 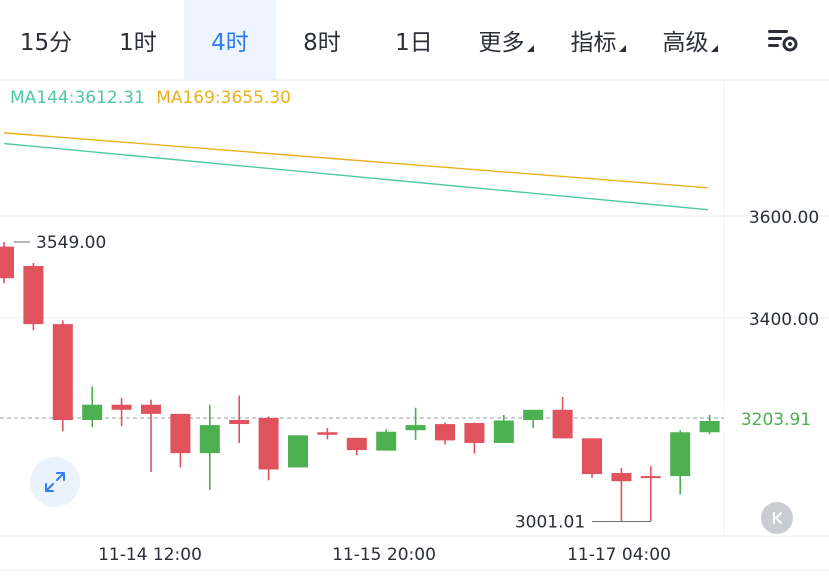 I want to click on tab-15min: 15分, so click(x=46, y=40).